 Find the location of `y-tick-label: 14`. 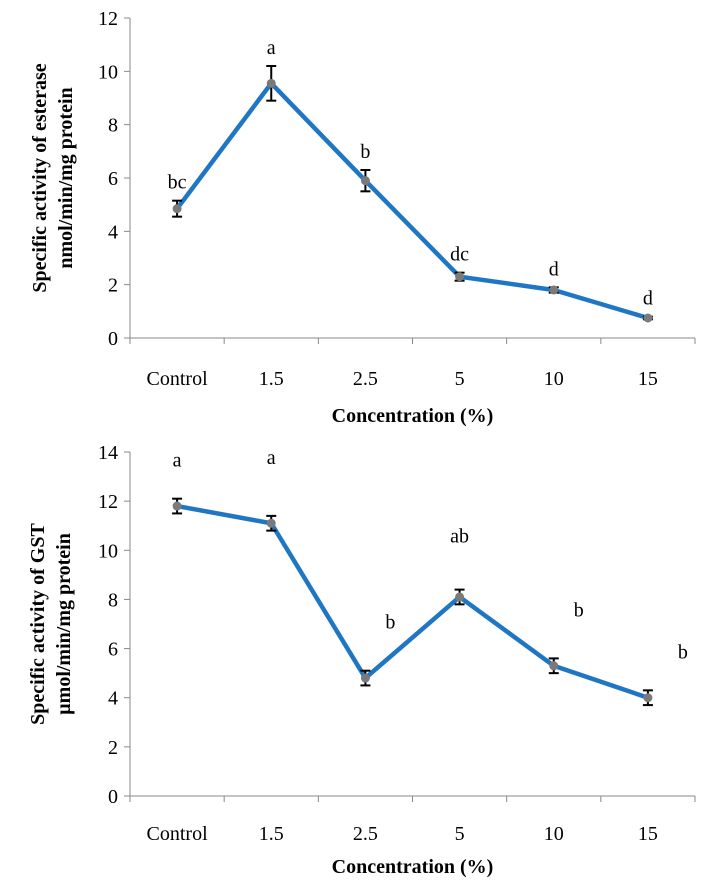

y-tick-label: 14 is located at coordinates (108, 453).